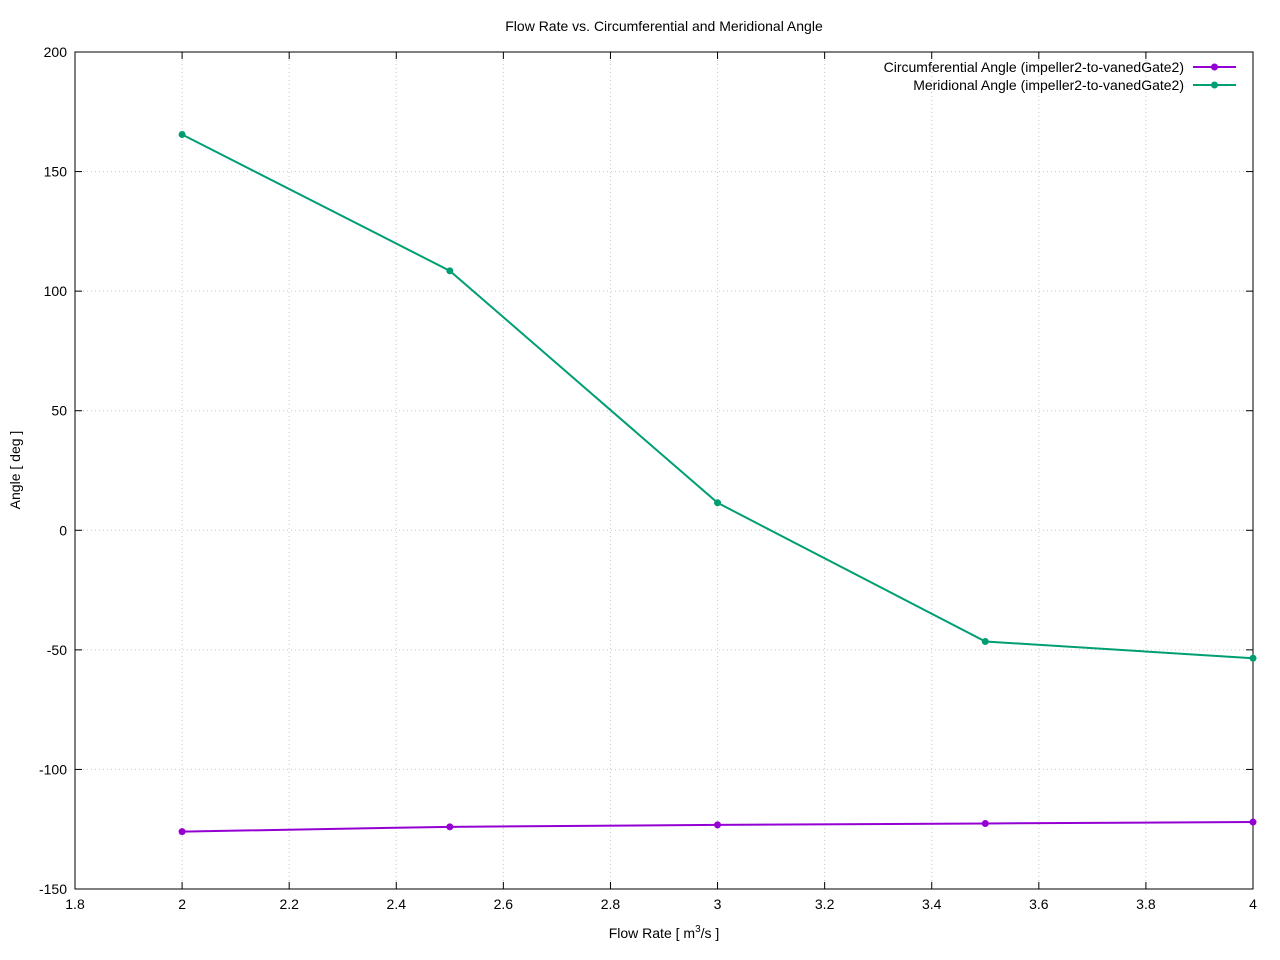 This screenshot has width=1280, height=960. Describe the element at coordinates (75, 904) in the screenshot. I see `x-tick-label: 1.8` at that location.